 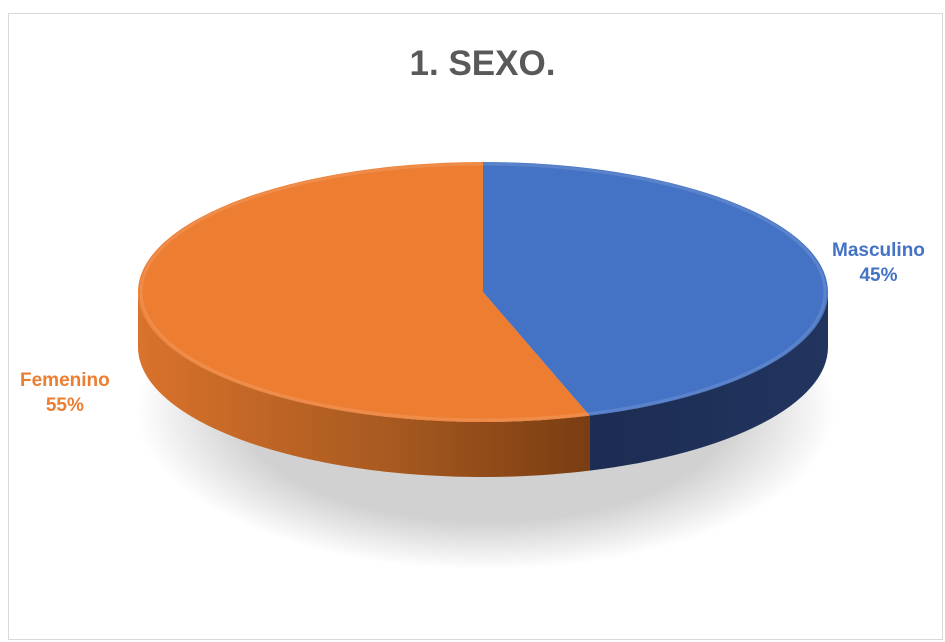 I want to click on slice-label-masculino: Masculino, so click(x=878, y=250).